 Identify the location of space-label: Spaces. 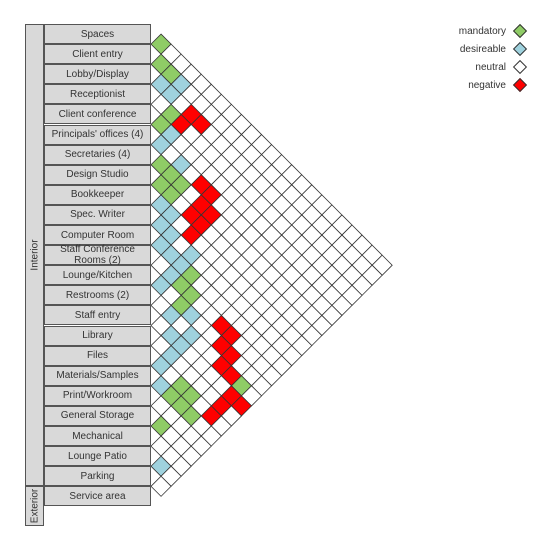
(97, 34).